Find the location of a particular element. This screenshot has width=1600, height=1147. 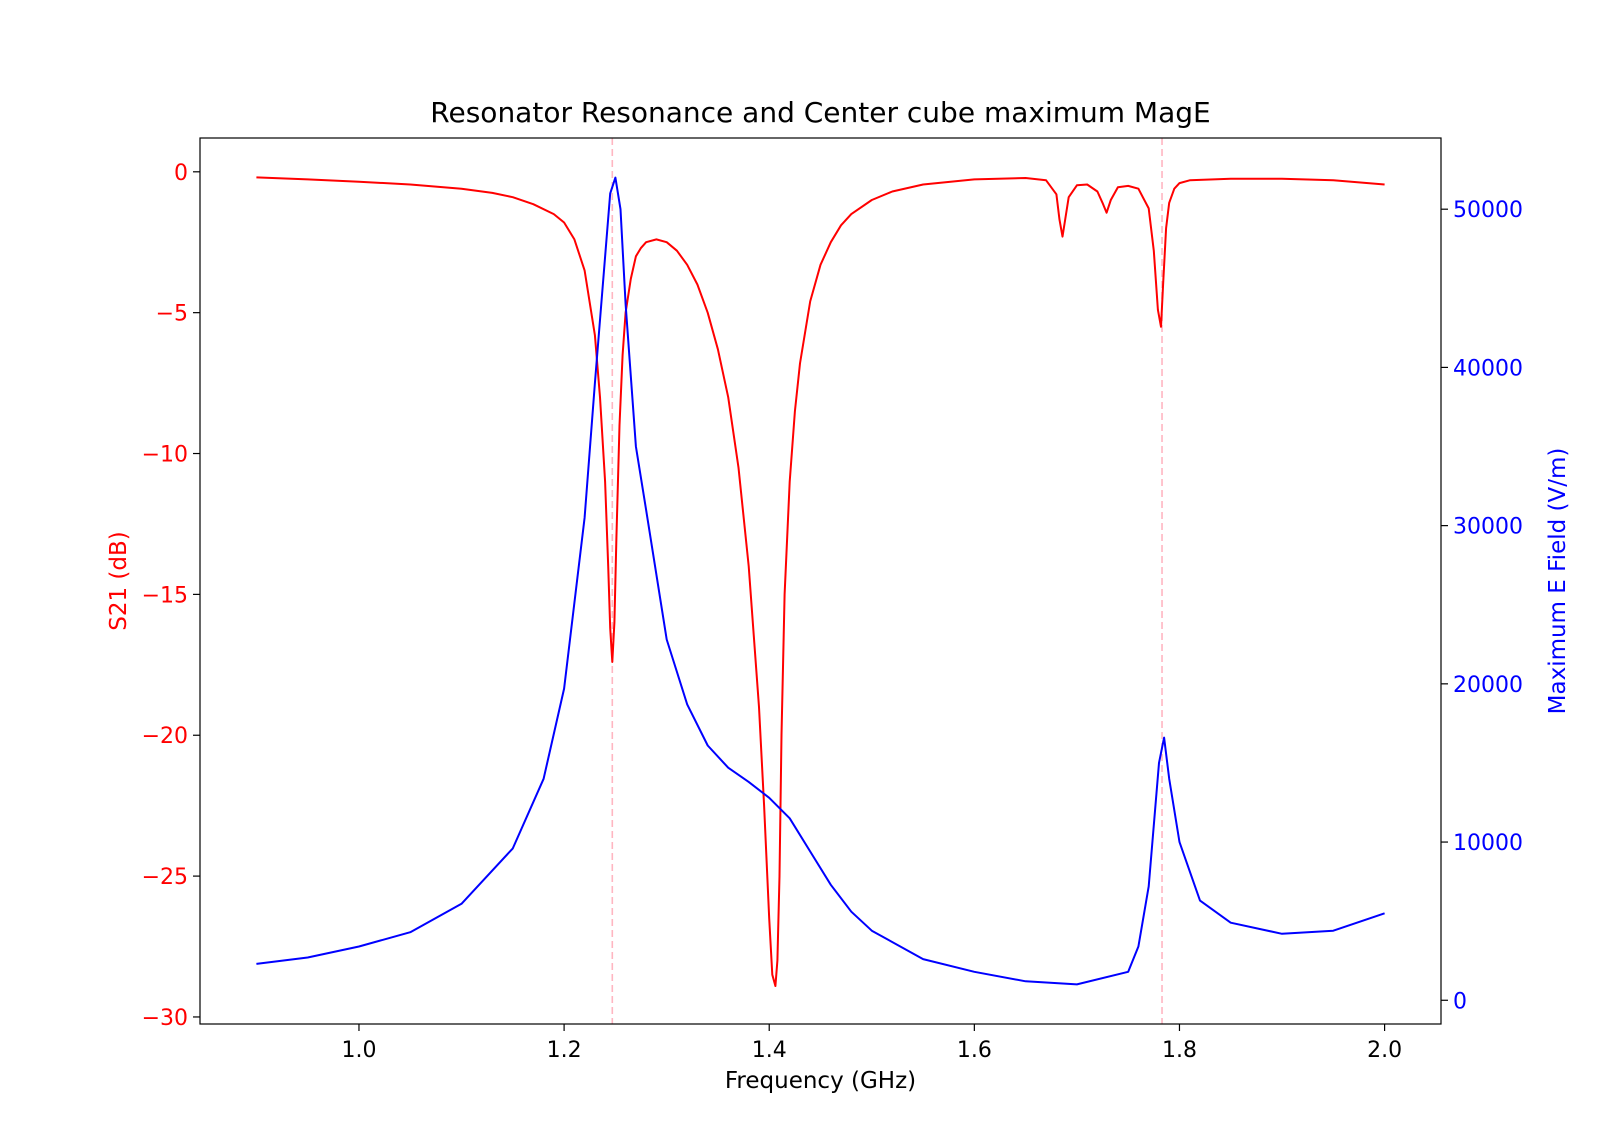

y-axis-right: 0 10000 20000 30000 40000 50000 is located at coordinates (1482, 606).